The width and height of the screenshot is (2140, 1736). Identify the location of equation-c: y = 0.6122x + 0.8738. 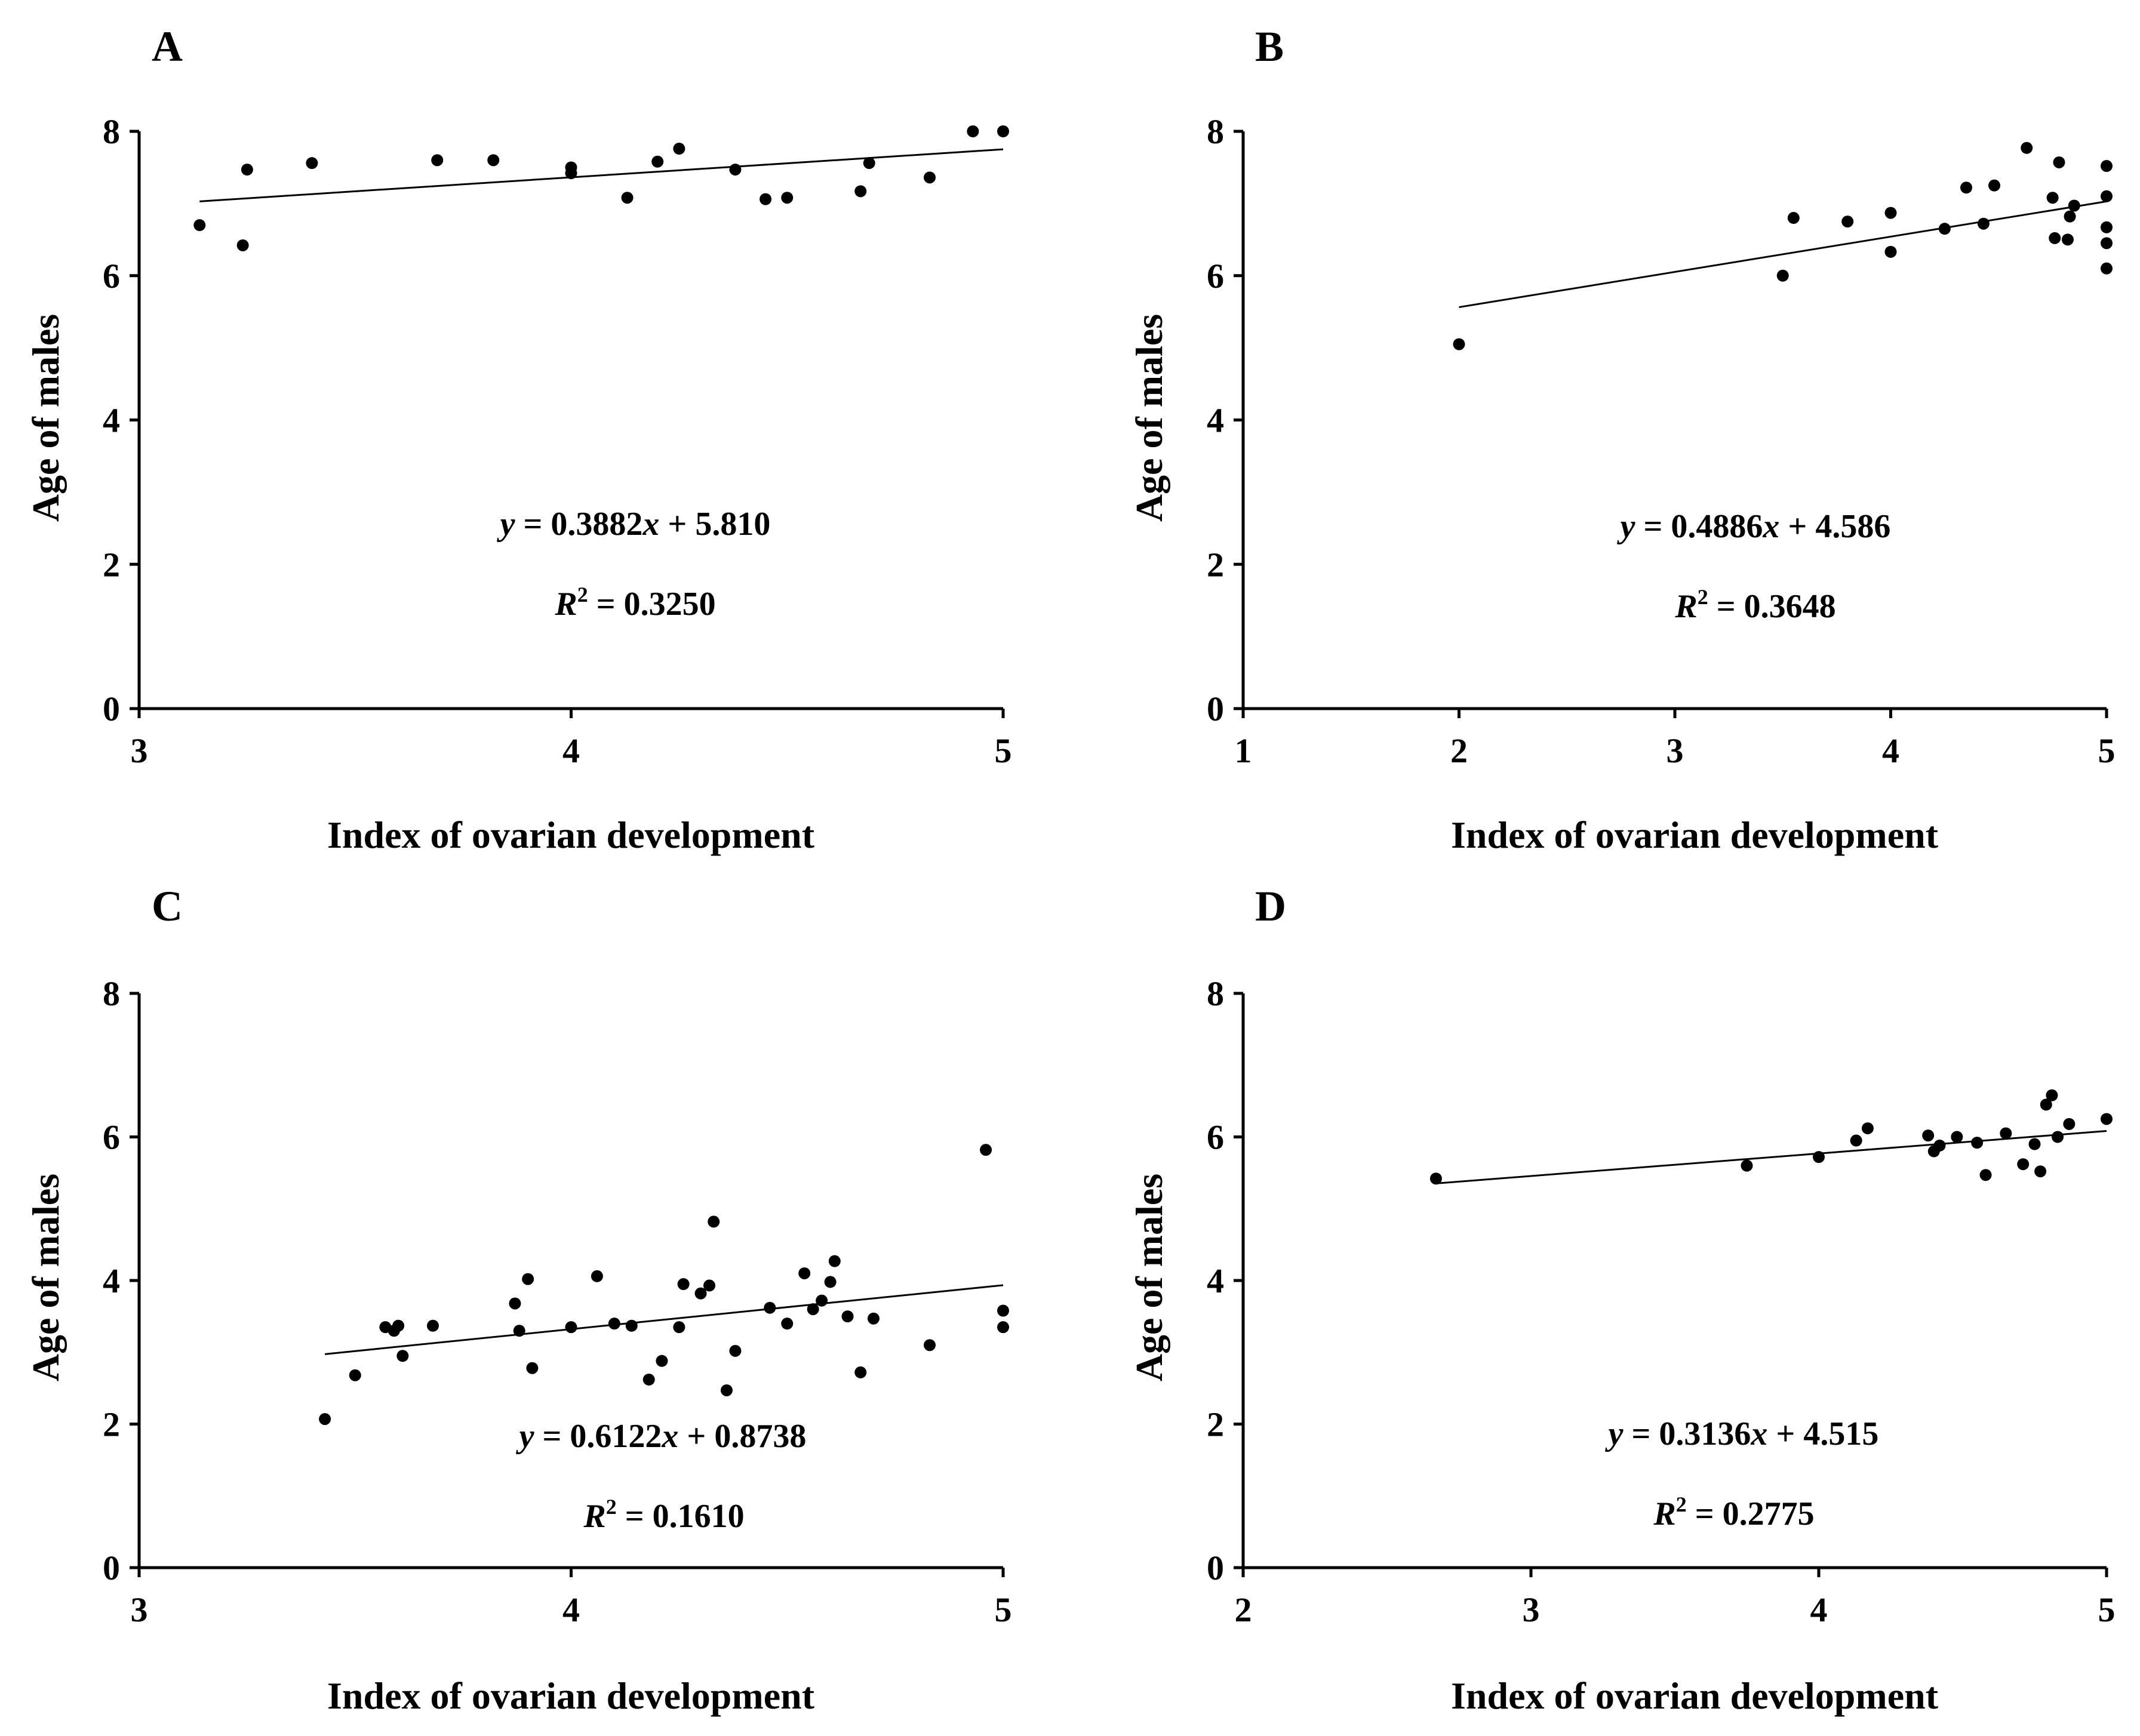
(662, 1436).